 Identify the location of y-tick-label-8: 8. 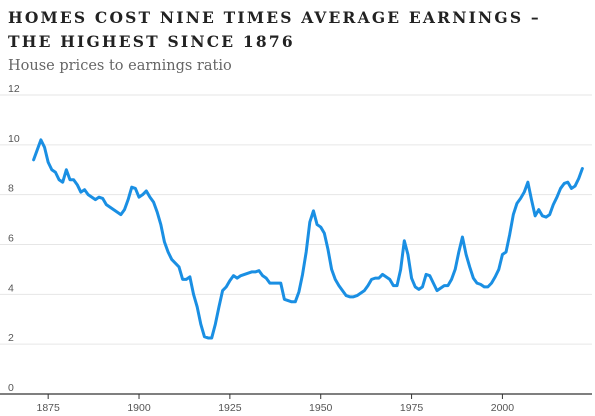
(11, 189).